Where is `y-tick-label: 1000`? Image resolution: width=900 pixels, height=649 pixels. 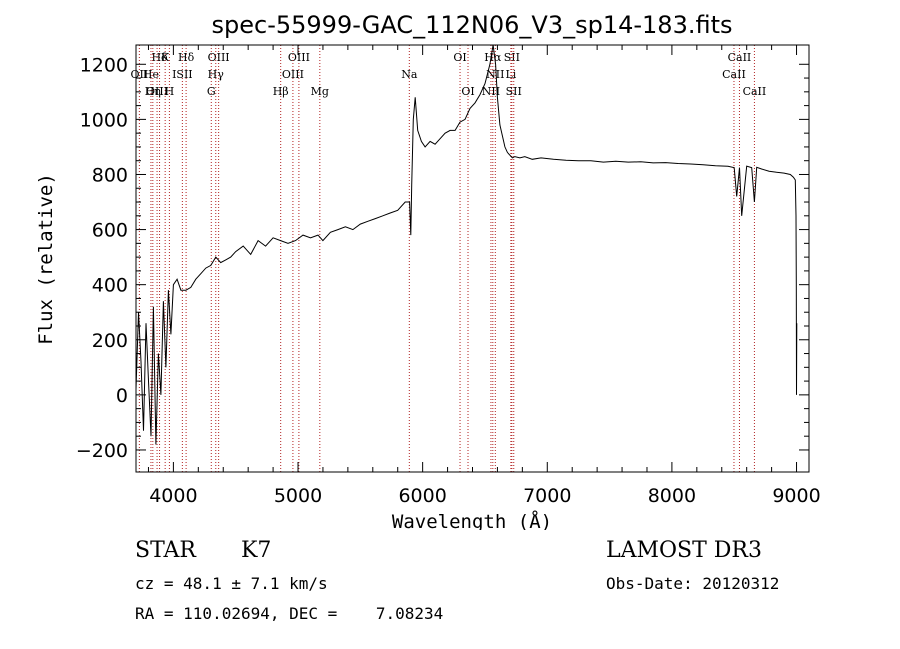
y-tick-label: 1000 is located at coordinates (104, 120).